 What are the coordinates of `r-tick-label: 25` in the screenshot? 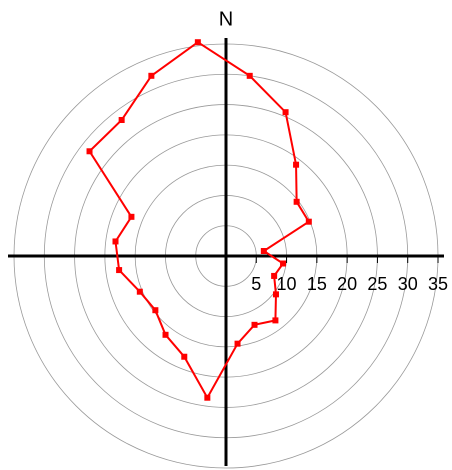 It's located at (377, 284).